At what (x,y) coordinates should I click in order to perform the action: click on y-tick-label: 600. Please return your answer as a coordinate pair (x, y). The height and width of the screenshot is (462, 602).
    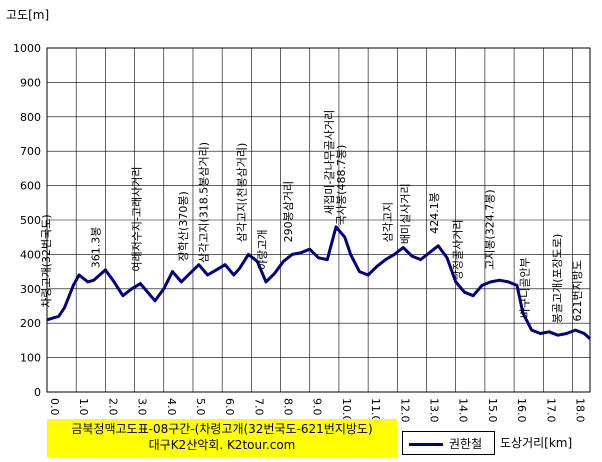
    Looking at the image, I should click on (30, 186).